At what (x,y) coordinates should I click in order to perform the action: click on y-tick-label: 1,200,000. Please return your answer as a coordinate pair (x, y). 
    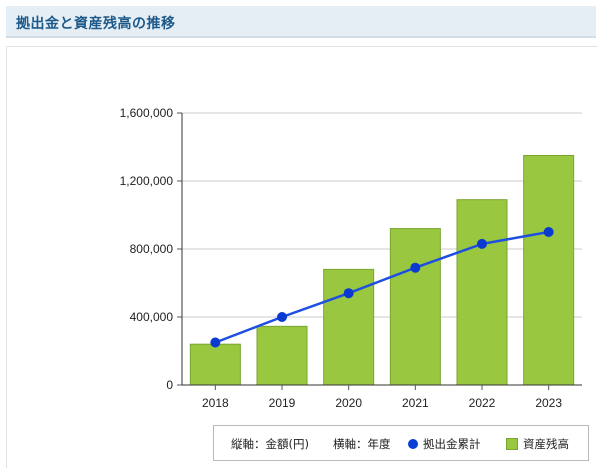
    Looking at the image, I should click on (147, 181).